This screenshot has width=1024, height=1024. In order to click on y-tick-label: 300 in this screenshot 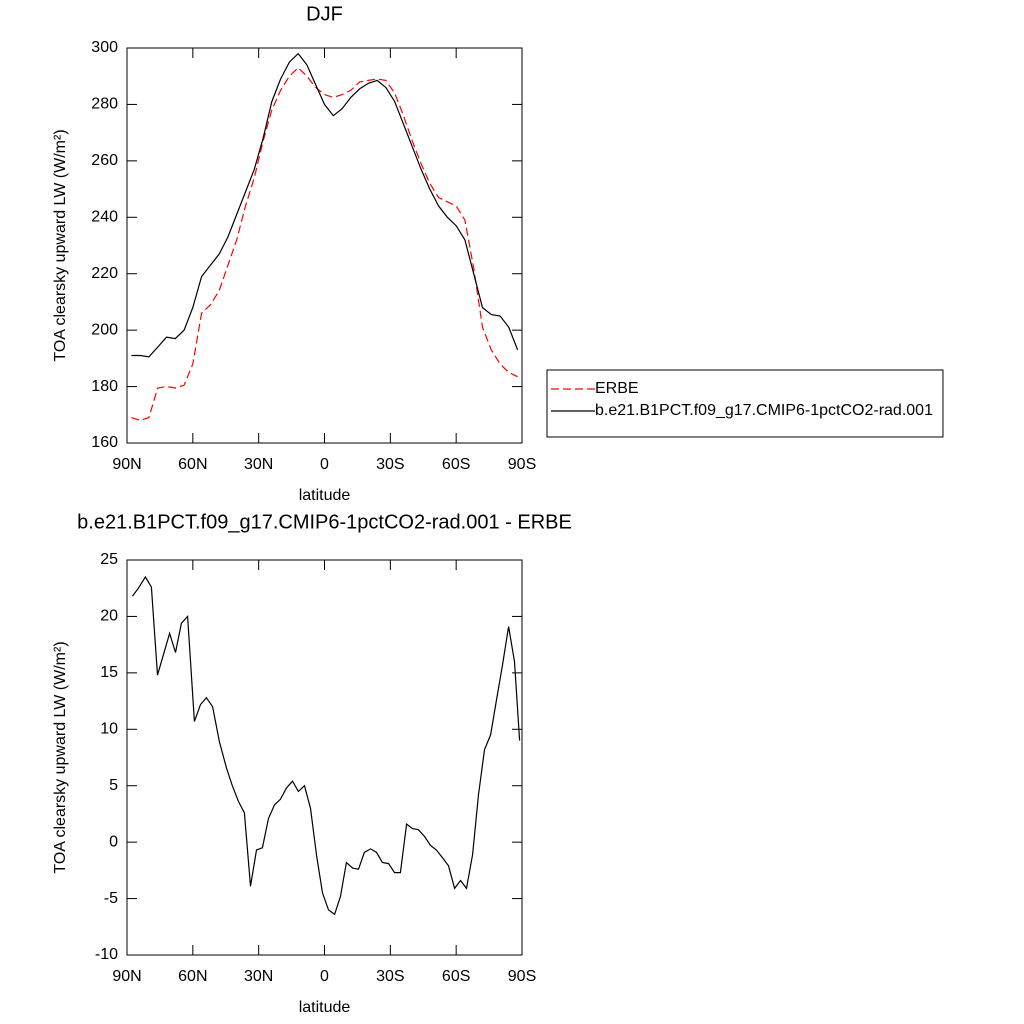, I will do `click(104, 47)`.